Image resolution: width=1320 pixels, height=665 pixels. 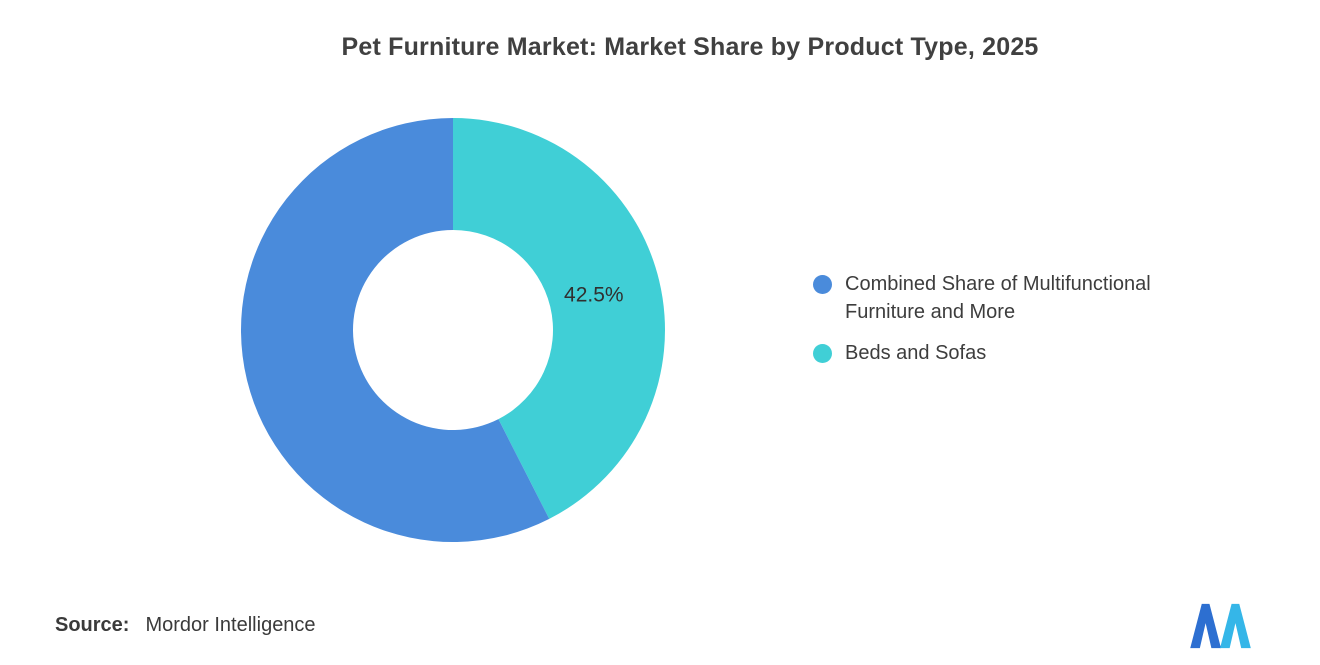 I want to click on source-label: Source:, so click(x=92, y=625).